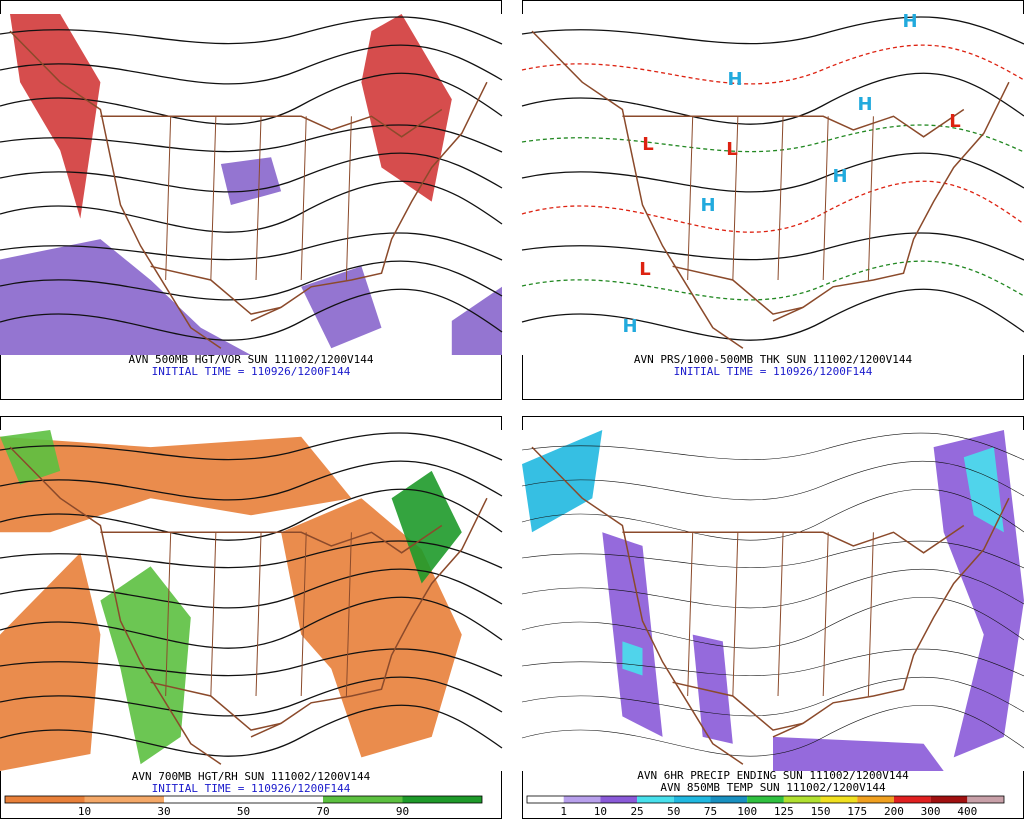  Describe the element at coordinates (967, 811) in the screenshot. I see `colorbar-label: 400` at that location.